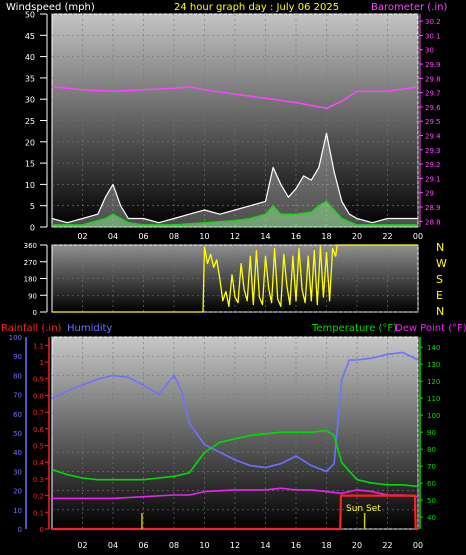 This screenshot has height=555, width=466. Describe the element at coordinates (256, 7) in the screenshot. I see `chart-title: 24 hour graph day : July 06 2025` at that location.